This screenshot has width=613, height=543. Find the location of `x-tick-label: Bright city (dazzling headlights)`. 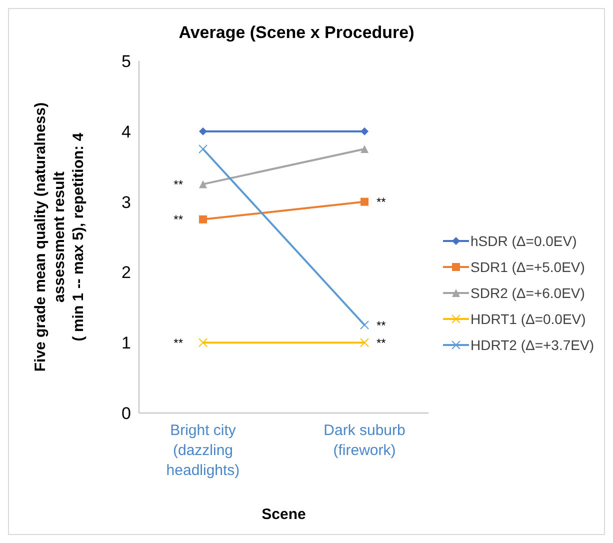

x-tick-label: Bright city (dazzling headlights) is located at coordinates (203, 450).